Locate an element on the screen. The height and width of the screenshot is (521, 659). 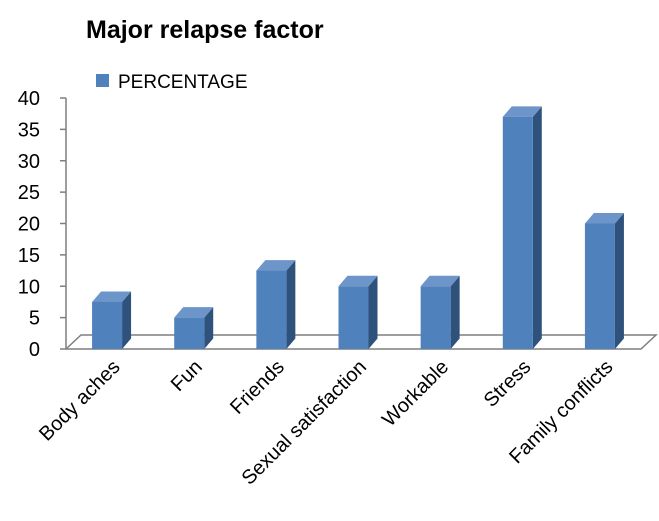
legend: PERCENTAGE is located at coordinates (172, 82).